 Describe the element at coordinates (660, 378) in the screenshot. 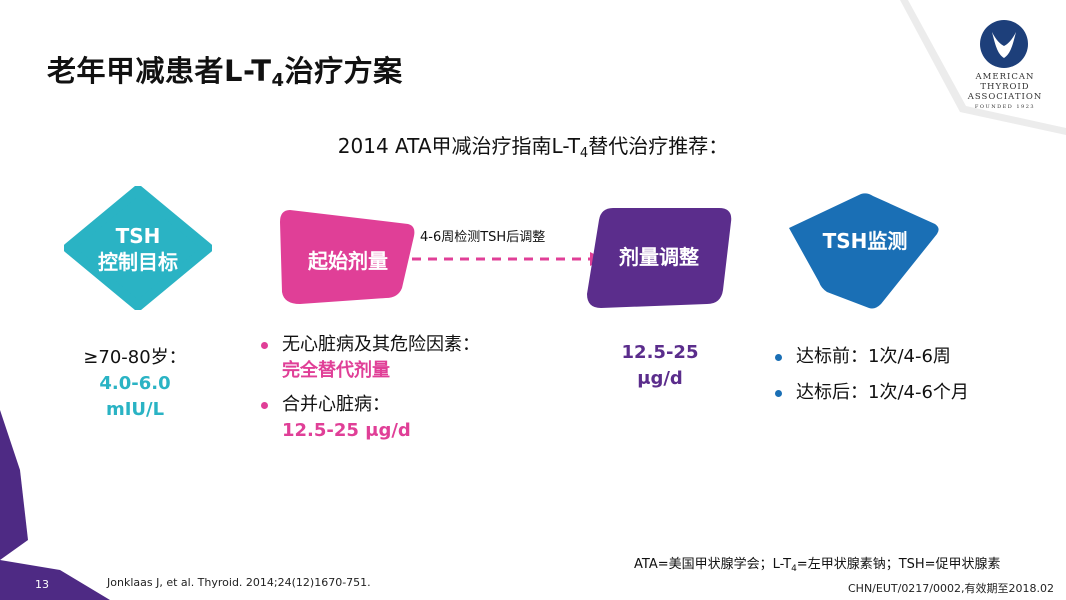

I see `adjust-dose-unit: μg/d` at that location.